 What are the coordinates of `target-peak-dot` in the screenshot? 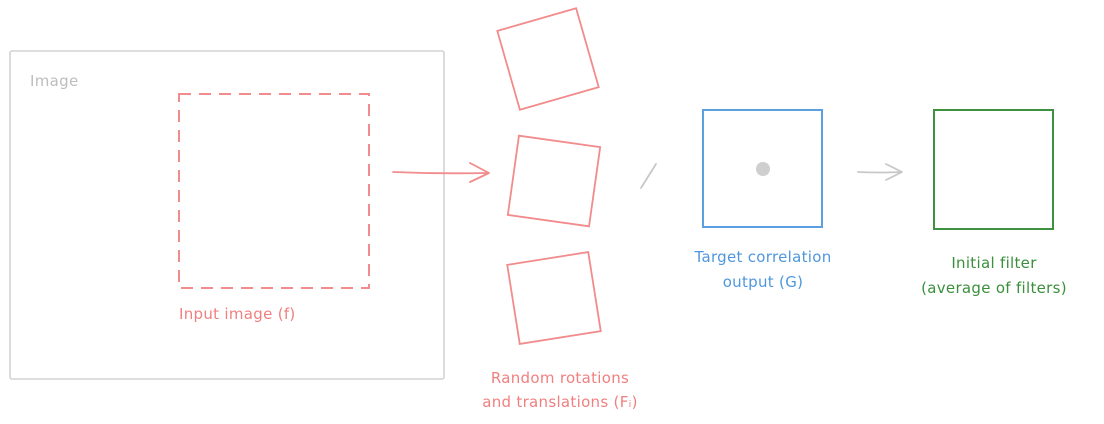 It's located at (763, 169).